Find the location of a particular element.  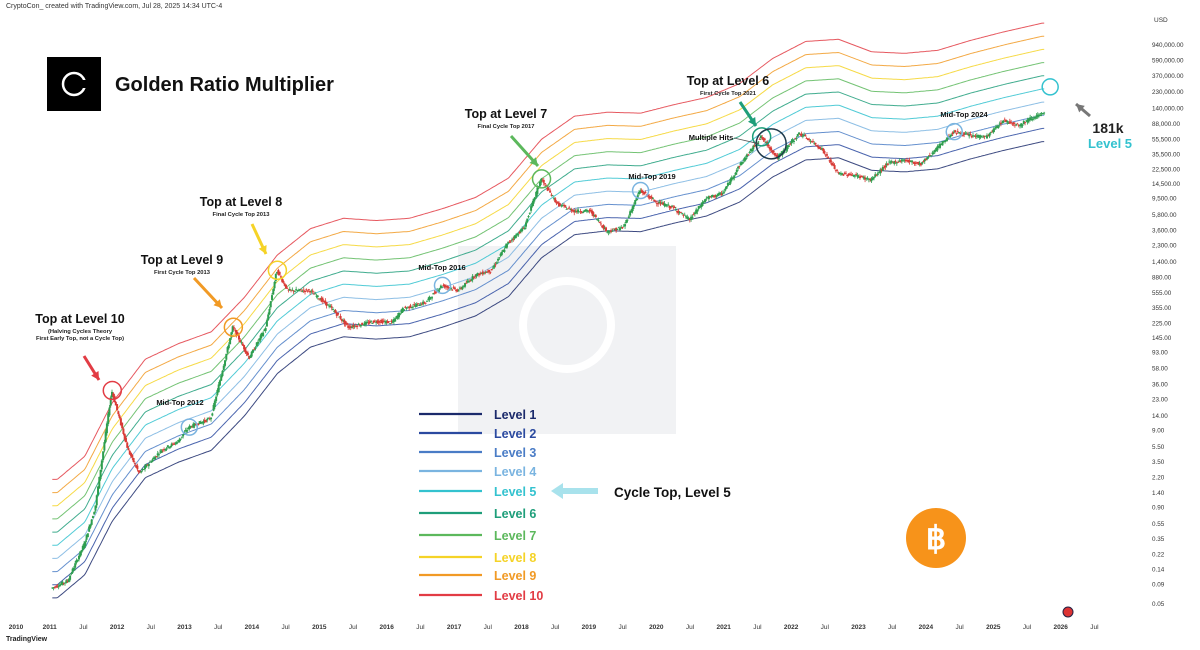

y-tick-label-25: 9.00 is located at coordinates (1158, 431).